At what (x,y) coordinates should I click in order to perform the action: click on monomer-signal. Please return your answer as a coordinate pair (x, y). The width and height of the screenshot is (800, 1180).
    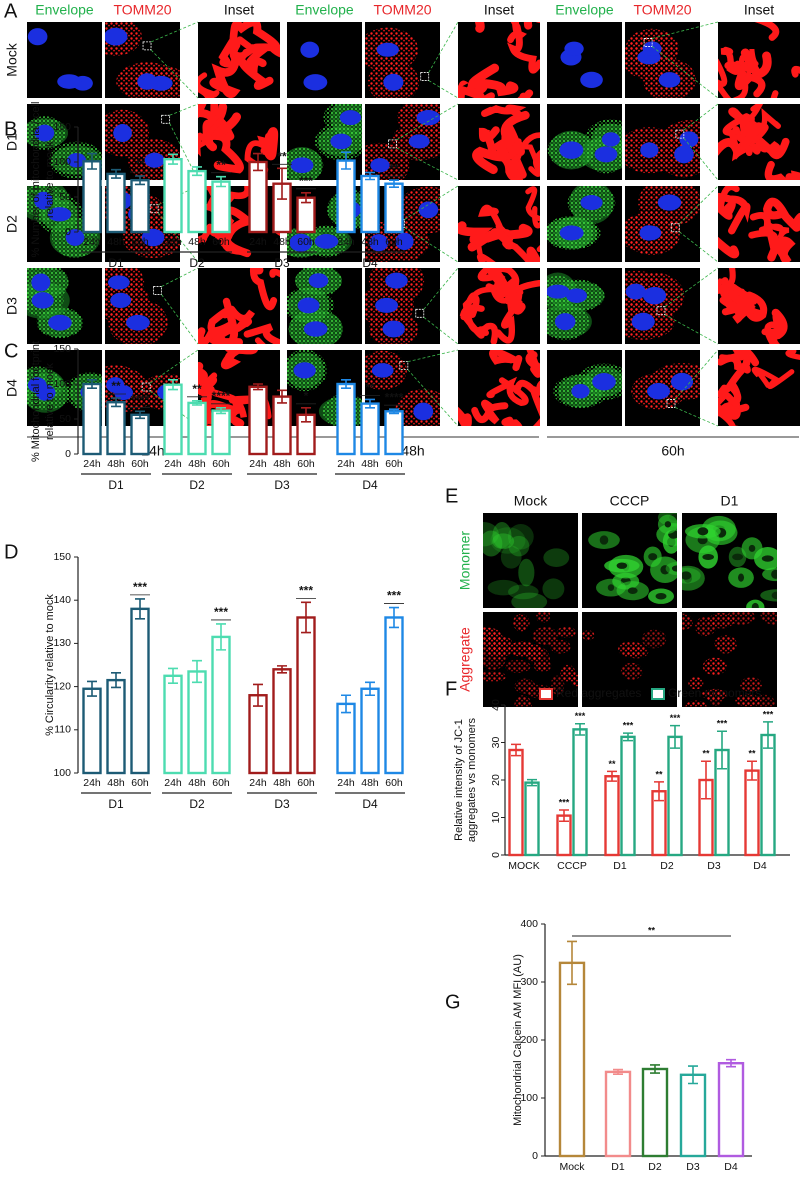
    Looking at the image, I should click on (523, 592).